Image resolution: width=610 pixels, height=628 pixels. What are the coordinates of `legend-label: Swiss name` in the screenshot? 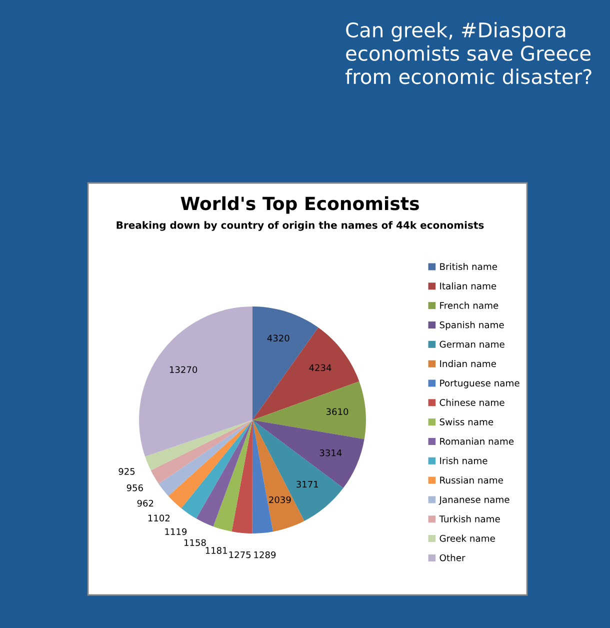 It's located at (467, 422).